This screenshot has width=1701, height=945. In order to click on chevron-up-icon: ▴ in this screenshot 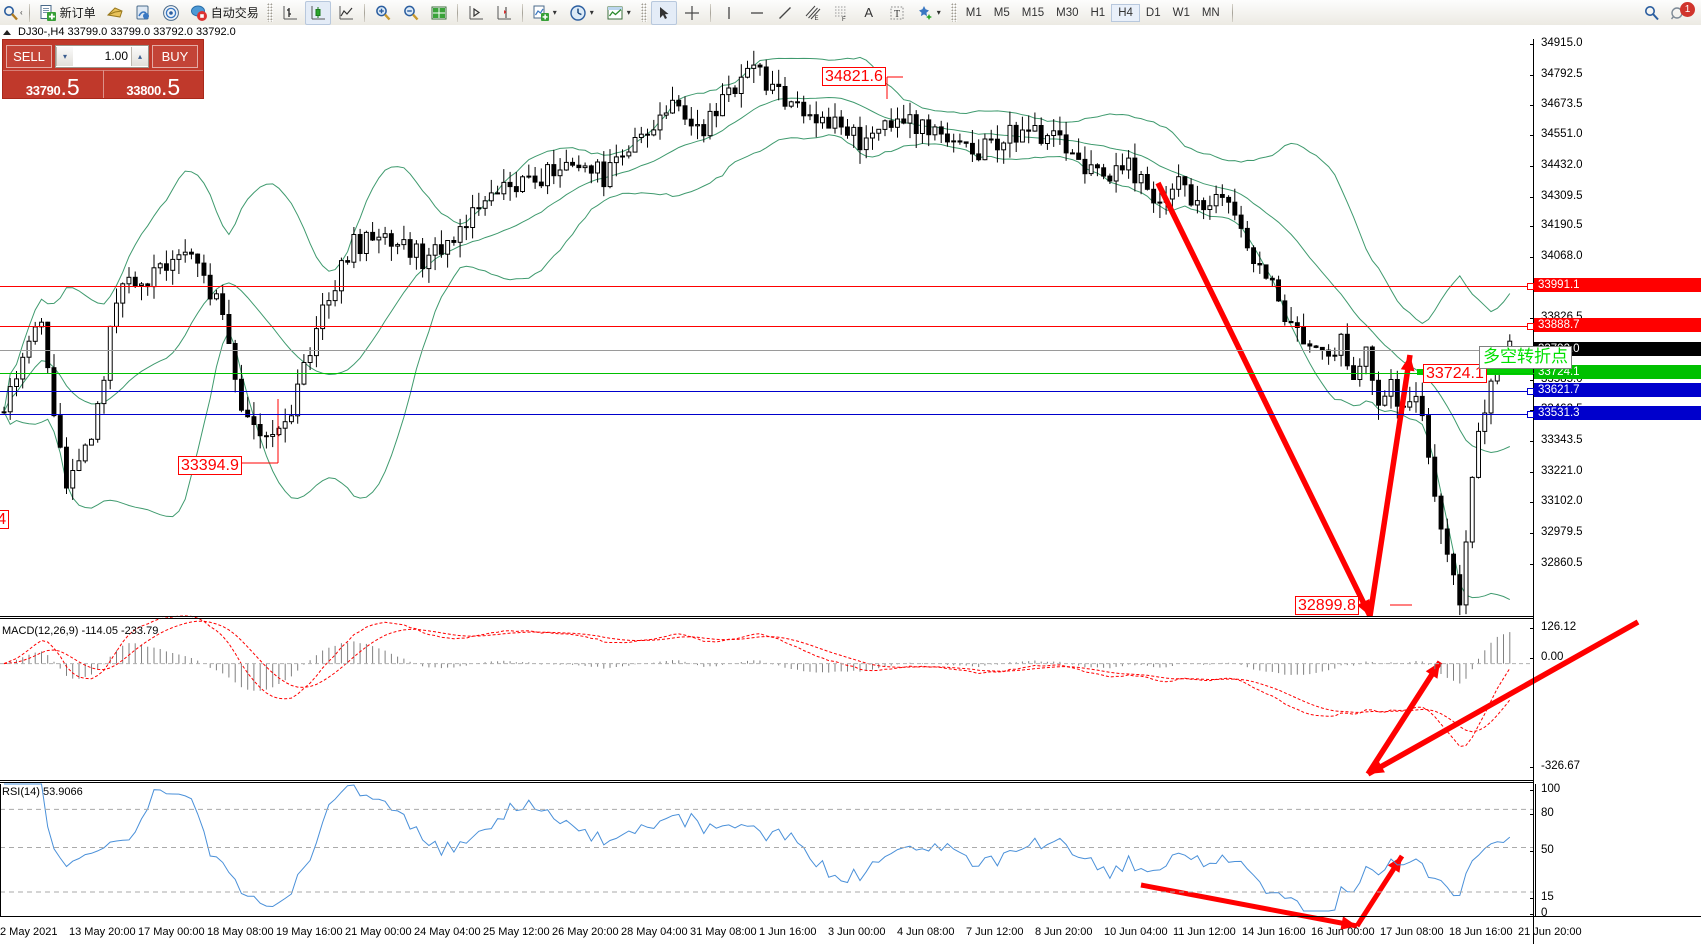, I will do `click(139, 56)`.